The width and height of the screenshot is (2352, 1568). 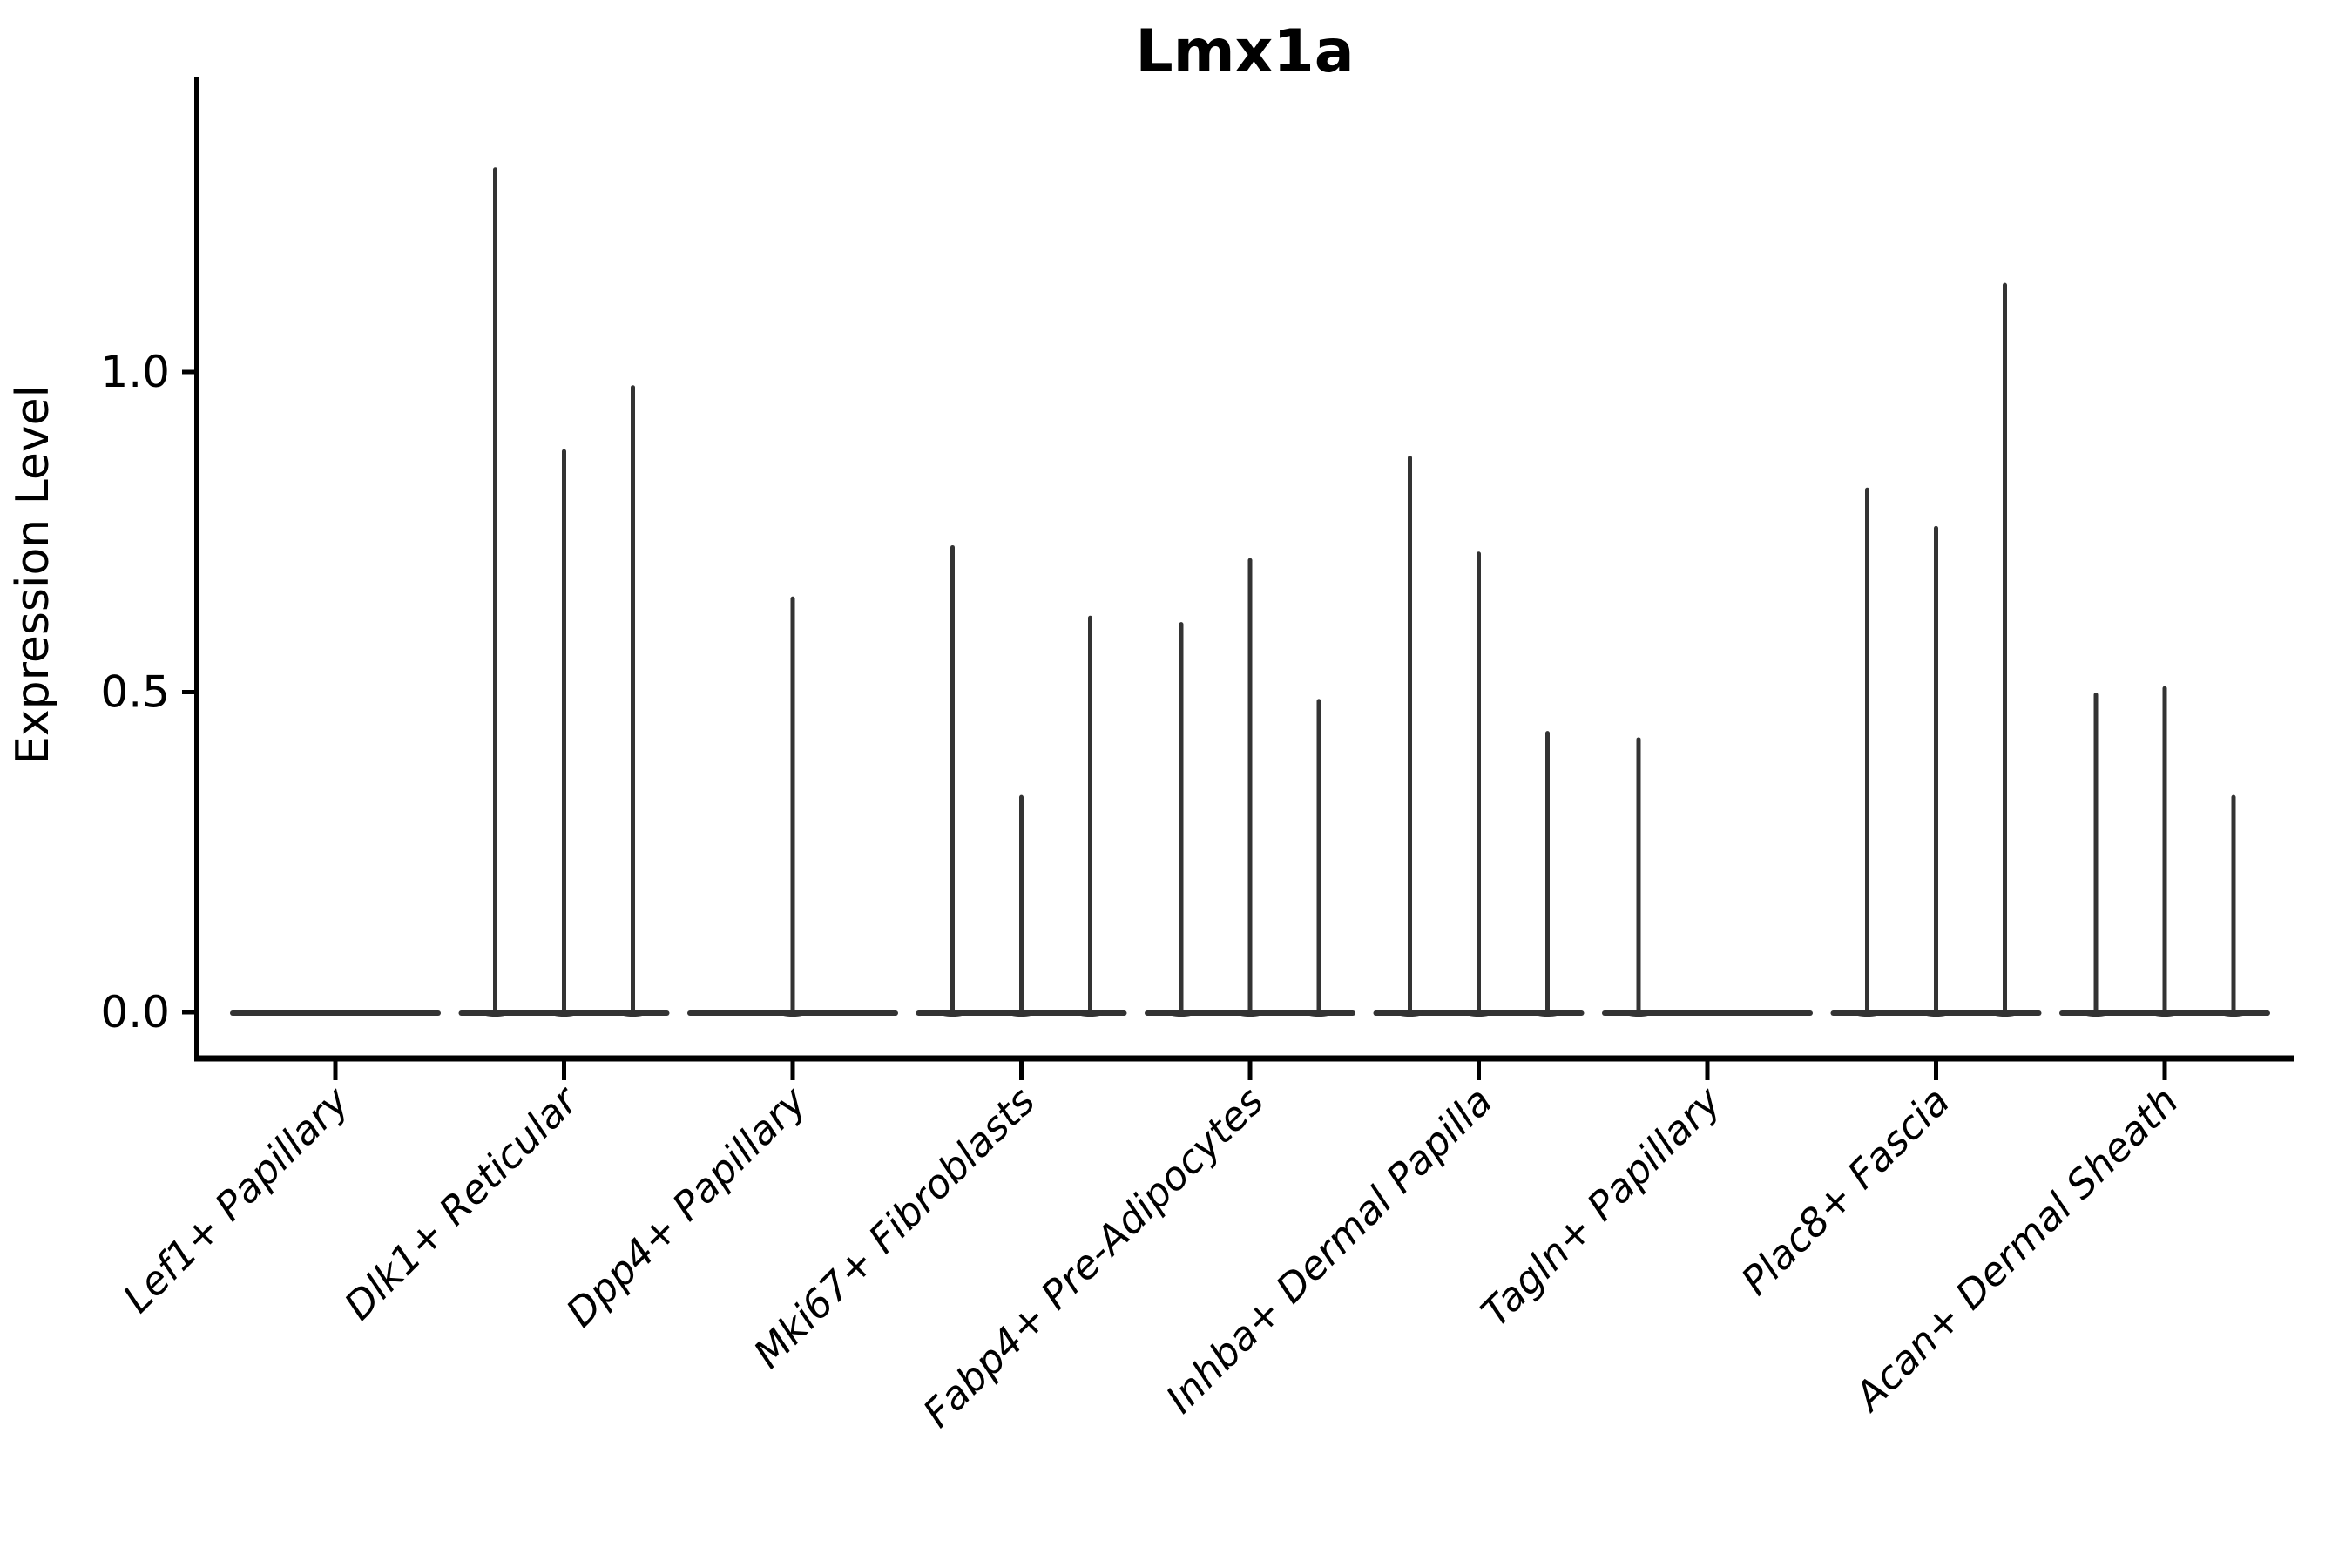 I want to click on x-tick-label: Dlk1+ Reticular, so click(x=461, y=1203).